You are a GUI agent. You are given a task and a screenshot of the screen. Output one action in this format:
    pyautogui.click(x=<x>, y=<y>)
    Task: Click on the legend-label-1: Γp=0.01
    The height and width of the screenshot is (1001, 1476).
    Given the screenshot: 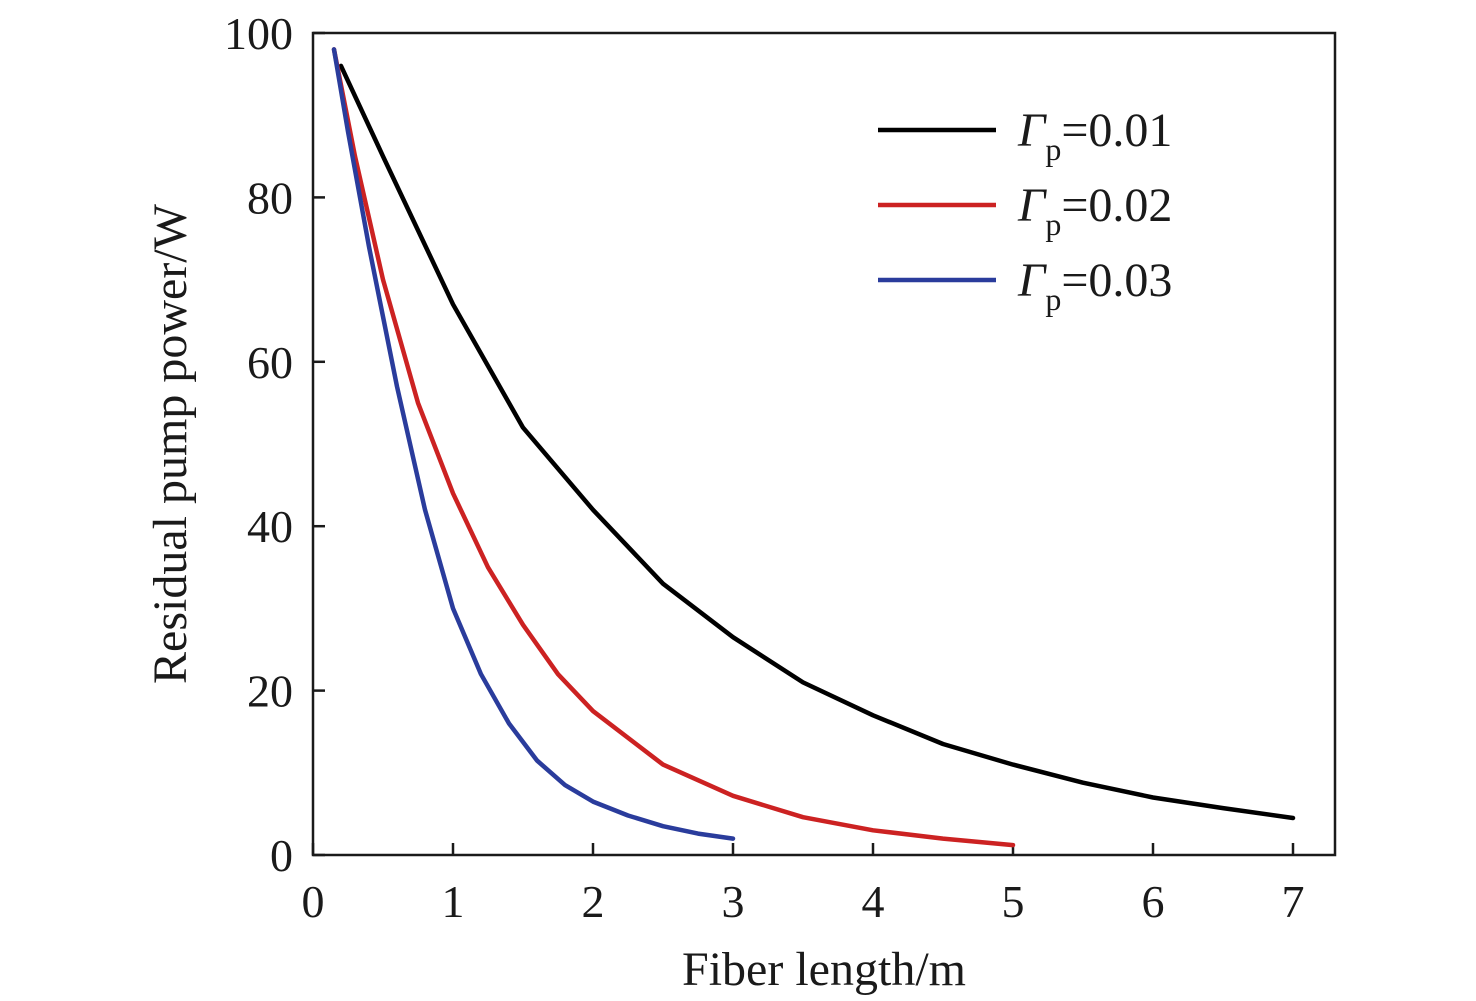 What is the action you would take?
    pyautogui.click(x=1094, y=135)
    